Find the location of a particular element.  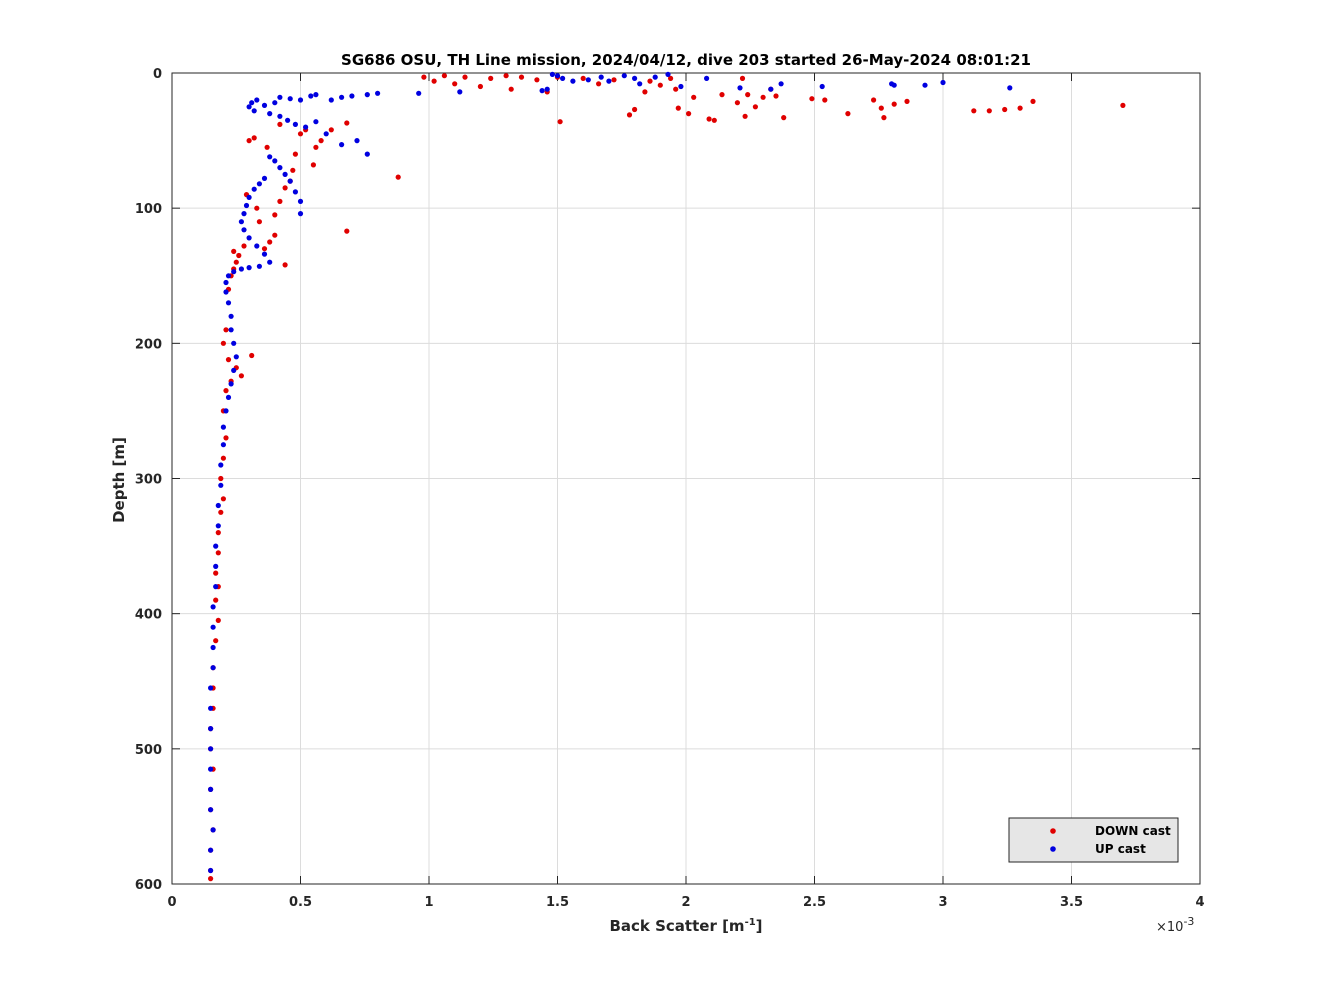

y-tick-label: 400 is located at coordinates (148, 615).